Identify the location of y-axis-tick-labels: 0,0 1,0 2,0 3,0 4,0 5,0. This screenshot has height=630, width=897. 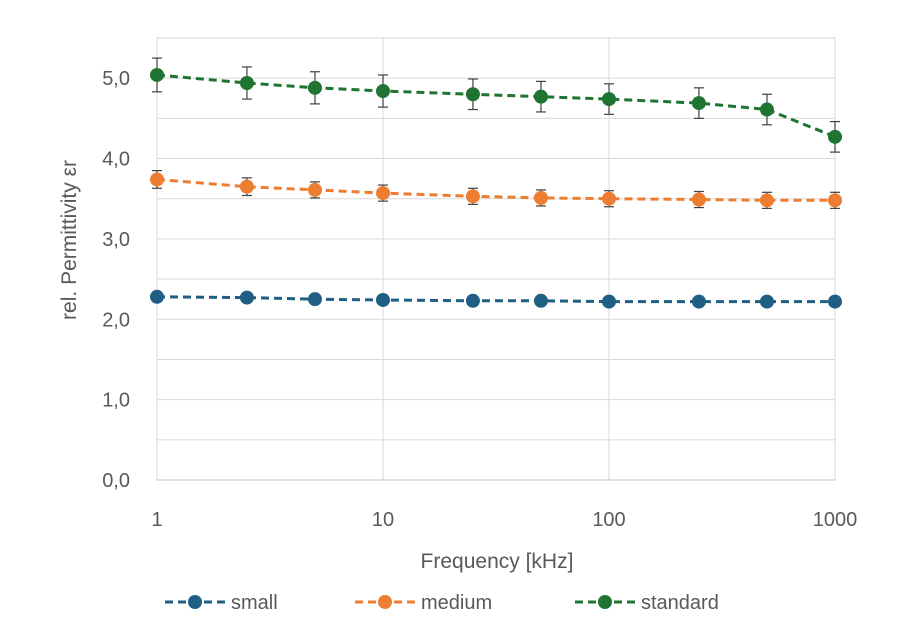
(116, 280).